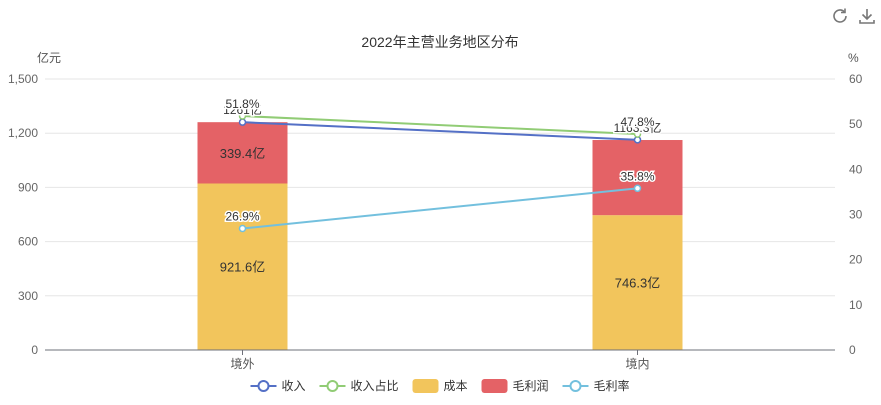 This screenshot has width=881, height=405. Describe the element at coordinates (242, 217) in the screenshot. I see `line-data-label: 26.9%` at that location.